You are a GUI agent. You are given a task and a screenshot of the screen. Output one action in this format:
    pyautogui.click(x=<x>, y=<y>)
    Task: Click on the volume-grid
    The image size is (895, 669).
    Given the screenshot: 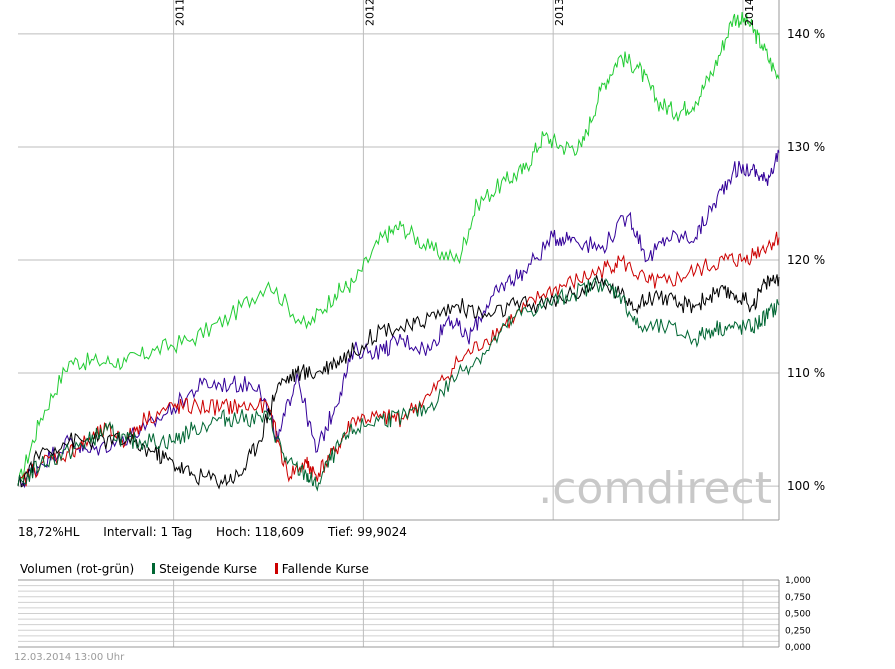 What is the action you would take?
    pyautogui.click(x=399, y=613)
    